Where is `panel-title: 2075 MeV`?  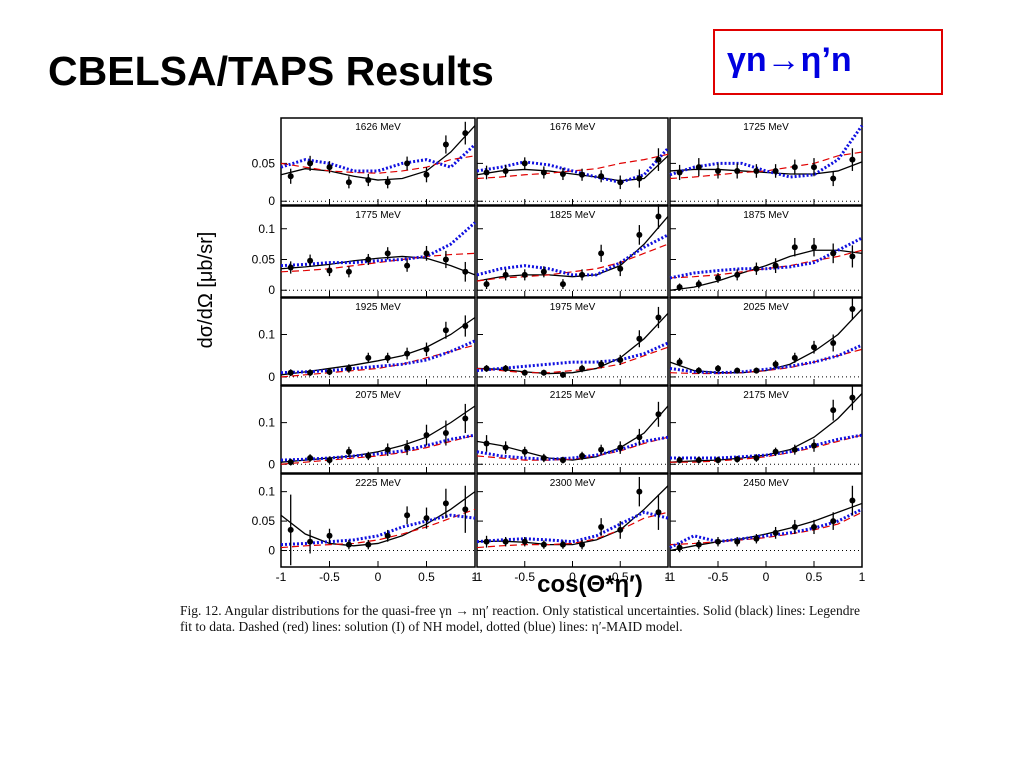
panel-title: 2075 MeV is located at coordinates (378, 395).